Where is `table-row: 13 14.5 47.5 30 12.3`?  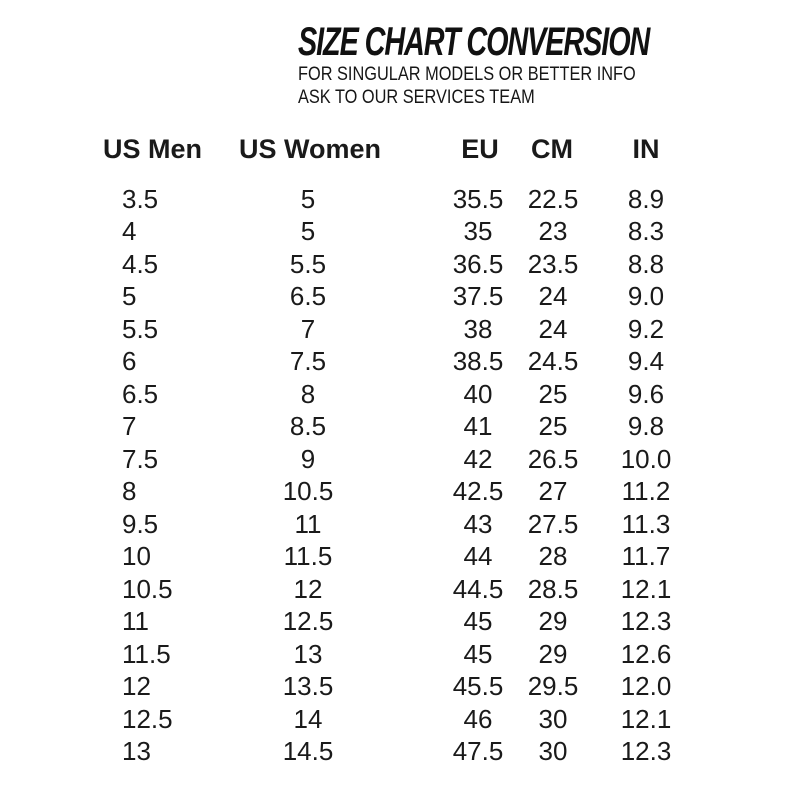
table-row: 13 14.5 47.5 30 12.3 is located at coordinates (393, 752).